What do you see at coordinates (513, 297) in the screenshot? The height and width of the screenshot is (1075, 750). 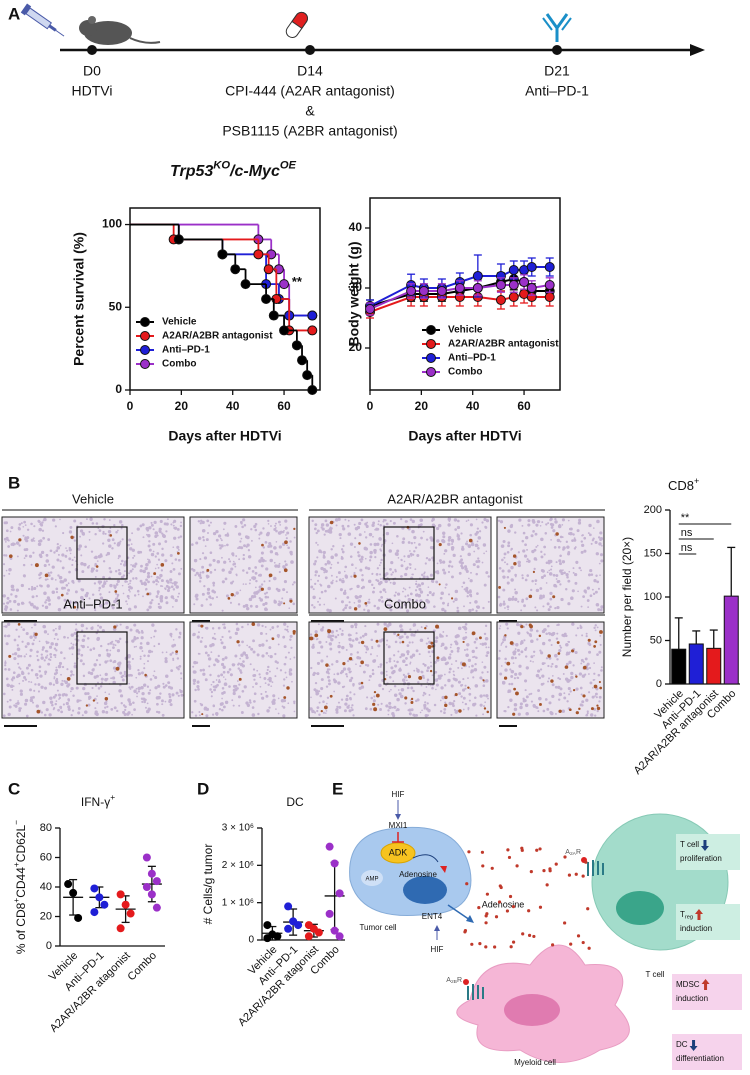 I see `weight-marker` at bounding box center [513, 297].